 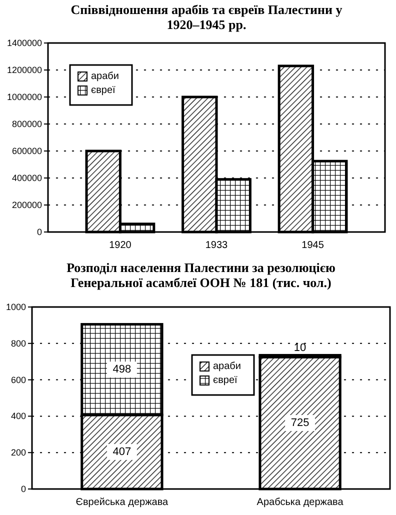 What do you see at coordinates (24, 97) in the screenshot?
I see `y-tick-label: 1000000` at bounding box center [24, 97].